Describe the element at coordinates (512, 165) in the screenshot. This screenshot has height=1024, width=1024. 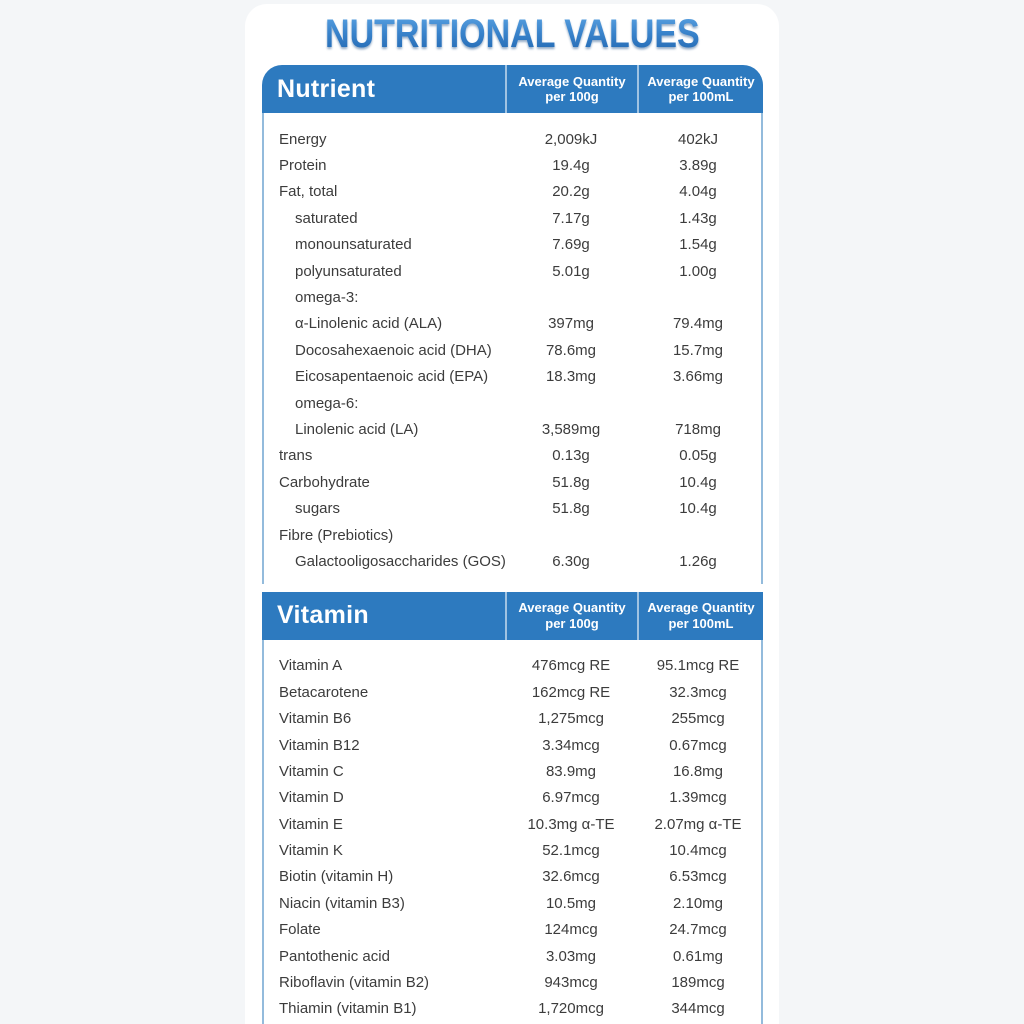
I see `table-row: Protein 19.4g 3.89g` at that location.